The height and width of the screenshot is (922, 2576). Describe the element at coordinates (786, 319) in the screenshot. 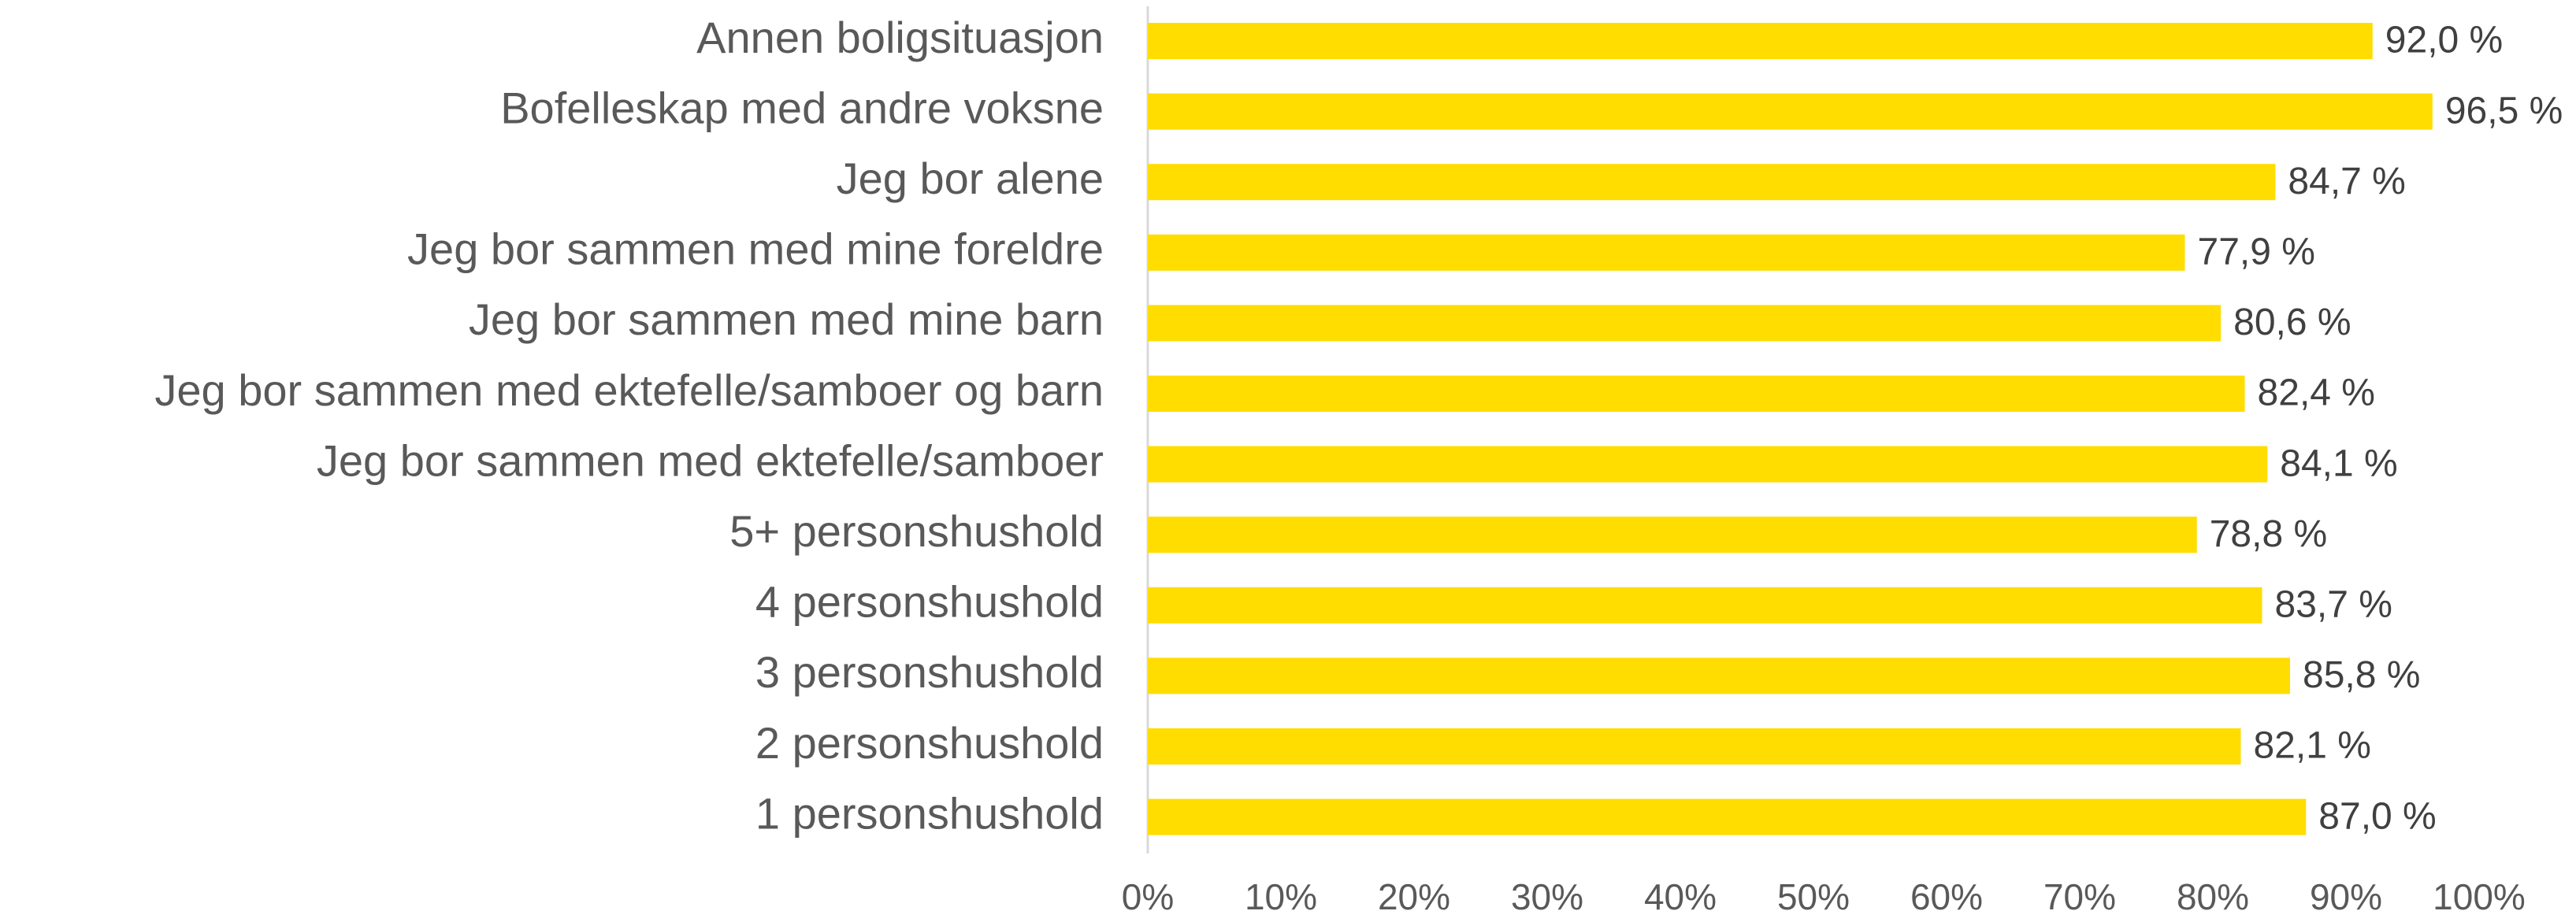

I see `category-label: Jeg bor sammen med mine barn` at that location.